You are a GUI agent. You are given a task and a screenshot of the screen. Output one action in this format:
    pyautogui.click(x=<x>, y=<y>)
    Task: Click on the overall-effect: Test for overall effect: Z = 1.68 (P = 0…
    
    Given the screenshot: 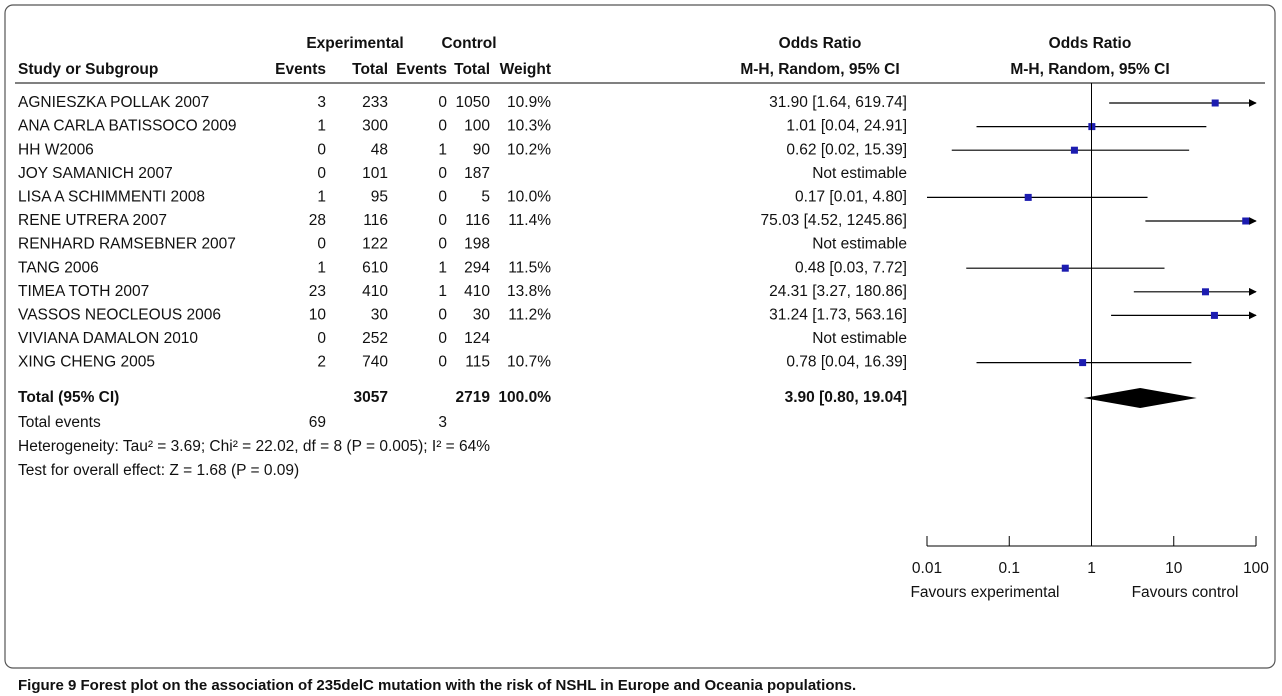 What is the action you would take?
    pyautogui.click(x=158, y=470)
    